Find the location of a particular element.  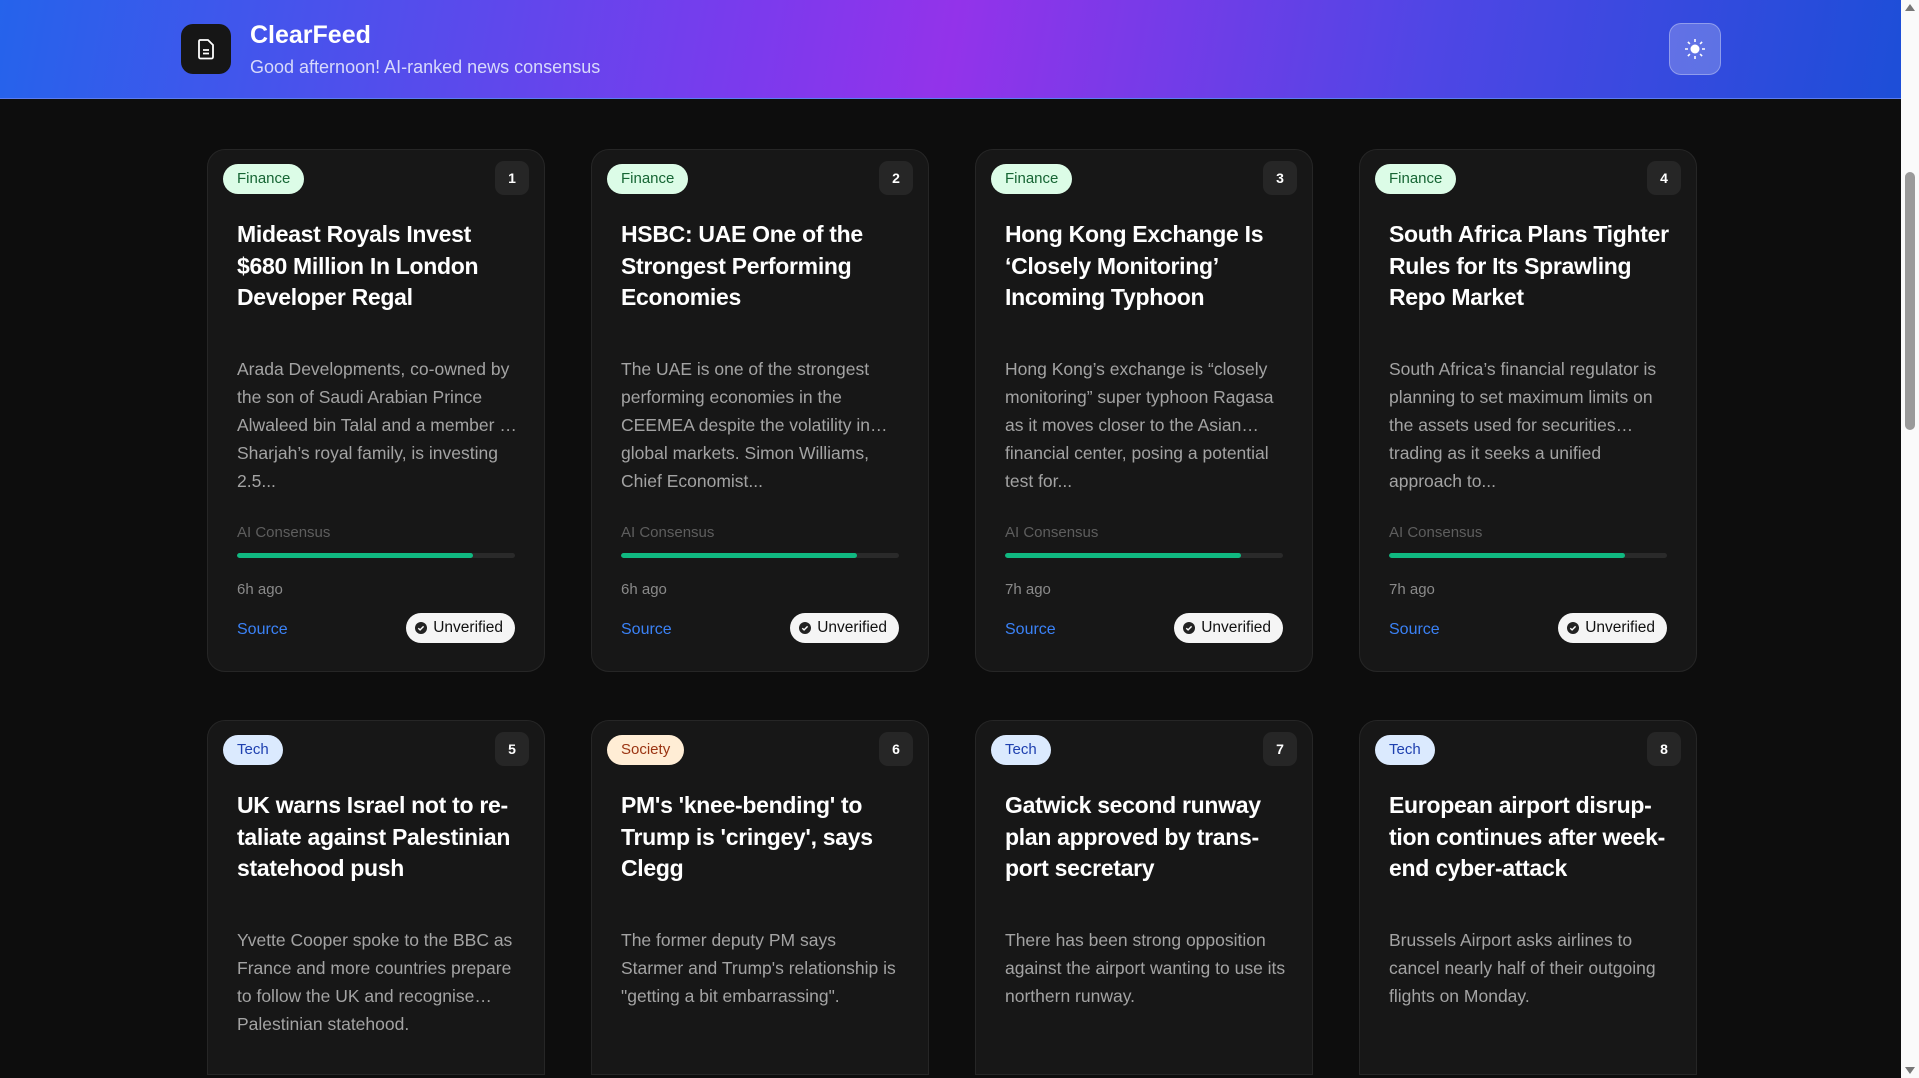

app-title: ClearFeed is located at coordinates (310, 35).